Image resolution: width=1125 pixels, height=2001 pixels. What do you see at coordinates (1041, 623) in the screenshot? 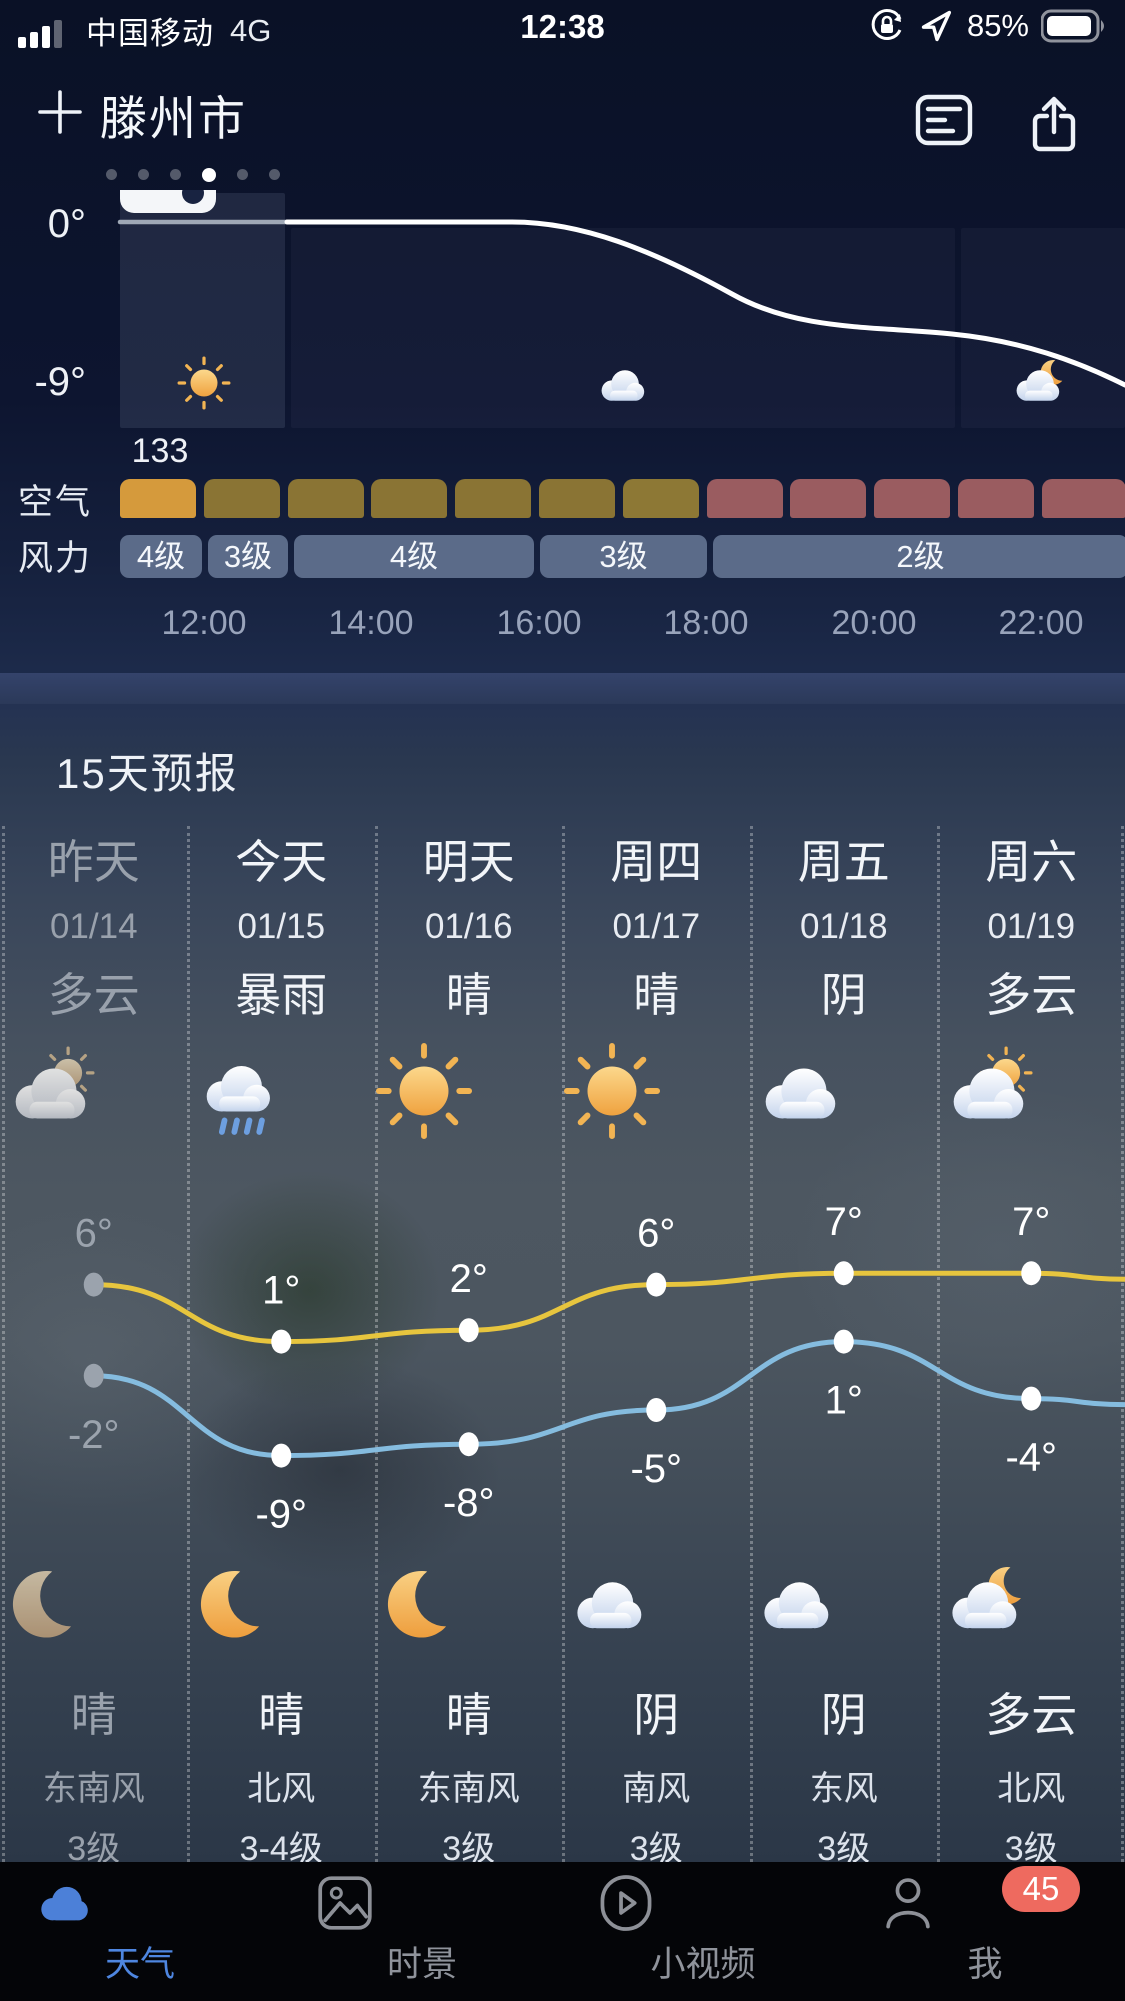
I see `time-tick-label: 22:00` at bounding box center [1041, 623].